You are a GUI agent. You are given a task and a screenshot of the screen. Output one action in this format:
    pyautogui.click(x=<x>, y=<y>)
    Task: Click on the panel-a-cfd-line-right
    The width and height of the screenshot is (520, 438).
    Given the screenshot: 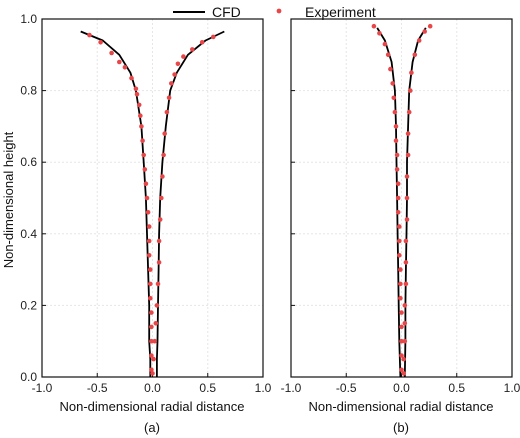 What is the action you would take?
    pyautogui.click(x=190, y=203)
    